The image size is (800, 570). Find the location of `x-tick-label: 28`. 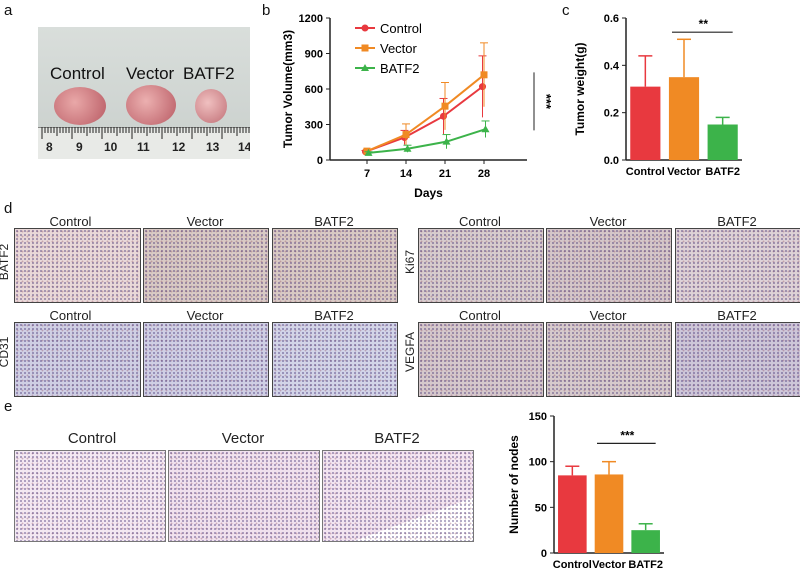

x-tick-label: 28 is located at coordinates (484, 174).